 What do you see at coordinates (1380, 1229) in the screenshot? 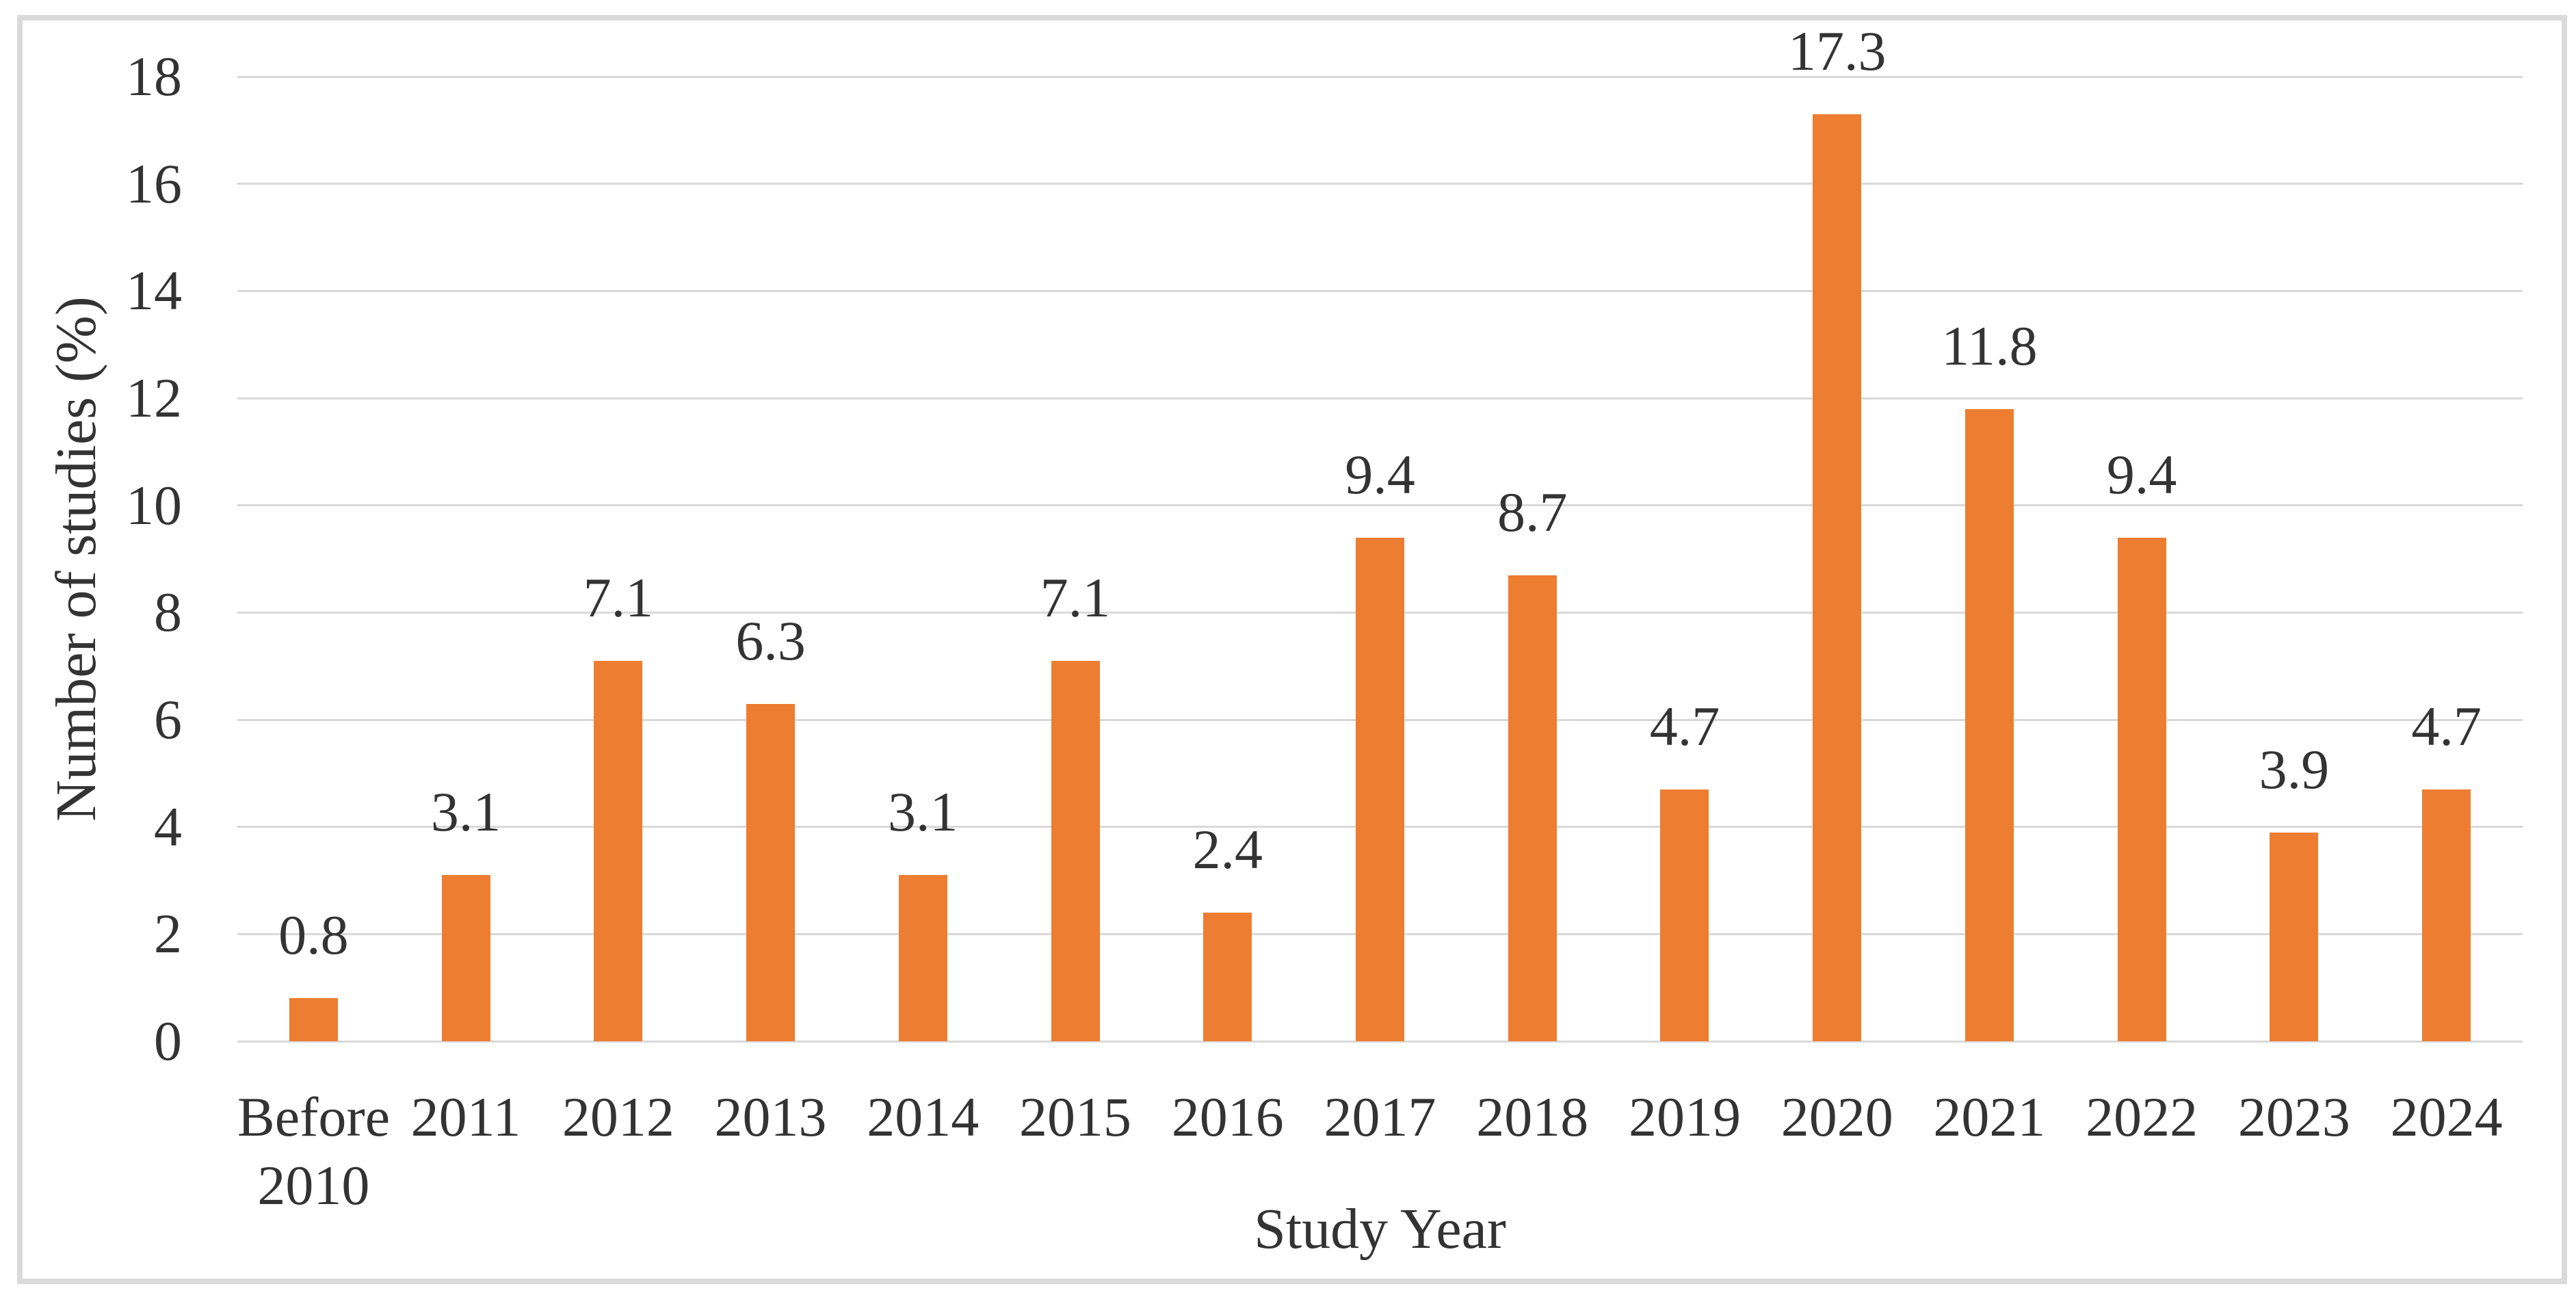
I see `x-axis-title: Study Year` at bounding box center [1380, 1229].